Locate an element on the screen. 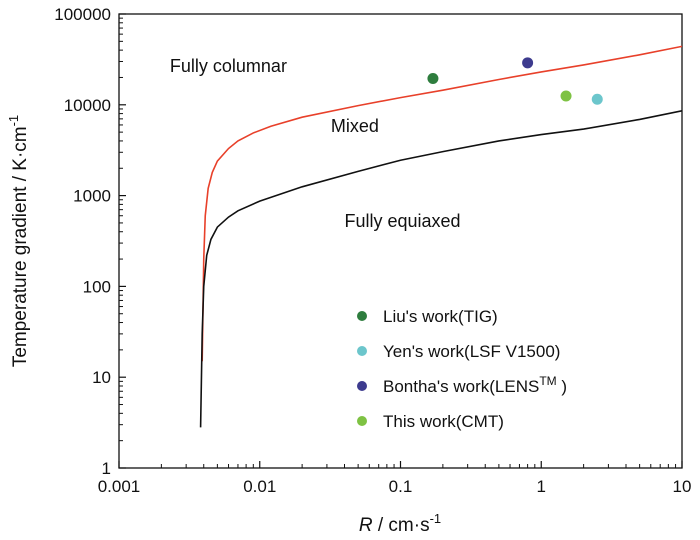 The height and width of the screenshot is (540, 700). legend-label-text: Yen's work(LSF V1500) is located at coordinates (471, 351).